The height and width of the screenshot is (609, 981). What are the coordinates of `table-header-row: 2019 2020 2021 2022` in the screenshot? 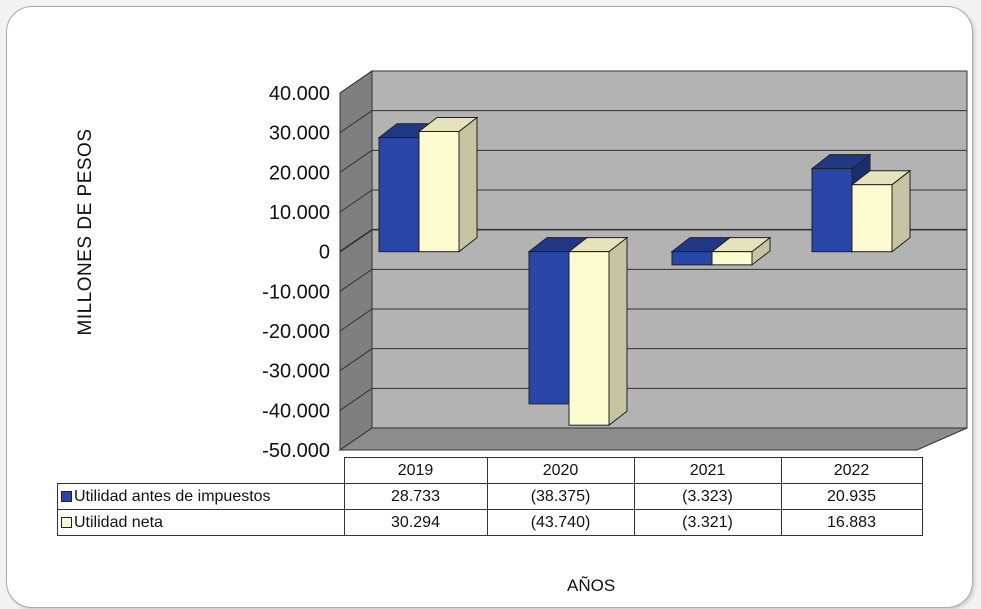 It's located at (490, 470).